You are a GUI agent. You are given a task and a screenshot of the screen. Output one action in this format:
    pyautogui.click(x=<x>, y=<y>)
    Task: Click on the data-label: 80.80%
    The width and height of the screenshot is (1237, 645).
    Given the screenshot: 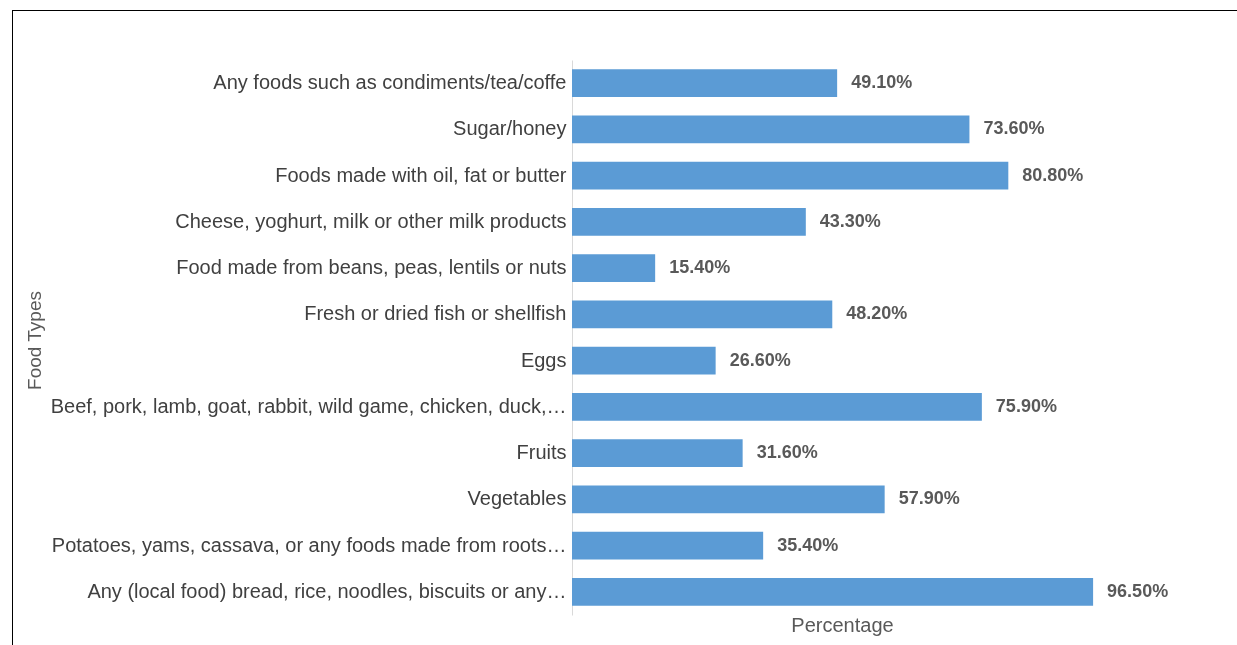 What is the action you would take?
    pyautogui.click(x=1053, y=174)
    